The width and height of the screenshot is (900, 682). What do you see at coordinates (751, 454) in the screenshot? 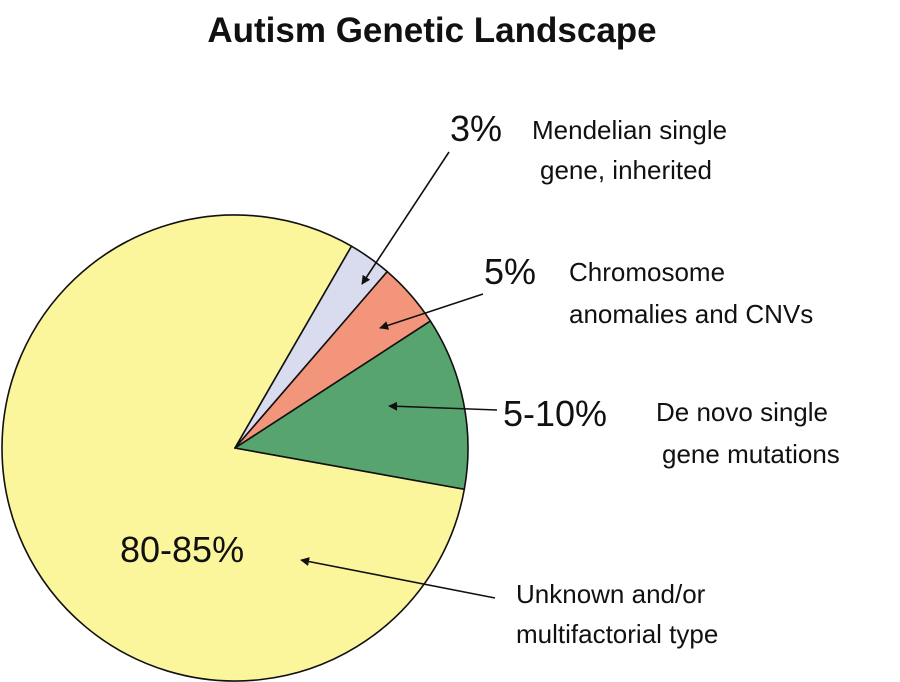
I see `slice-de-novo-desc-line2: gene mutations` at bounding box center [751, 454].